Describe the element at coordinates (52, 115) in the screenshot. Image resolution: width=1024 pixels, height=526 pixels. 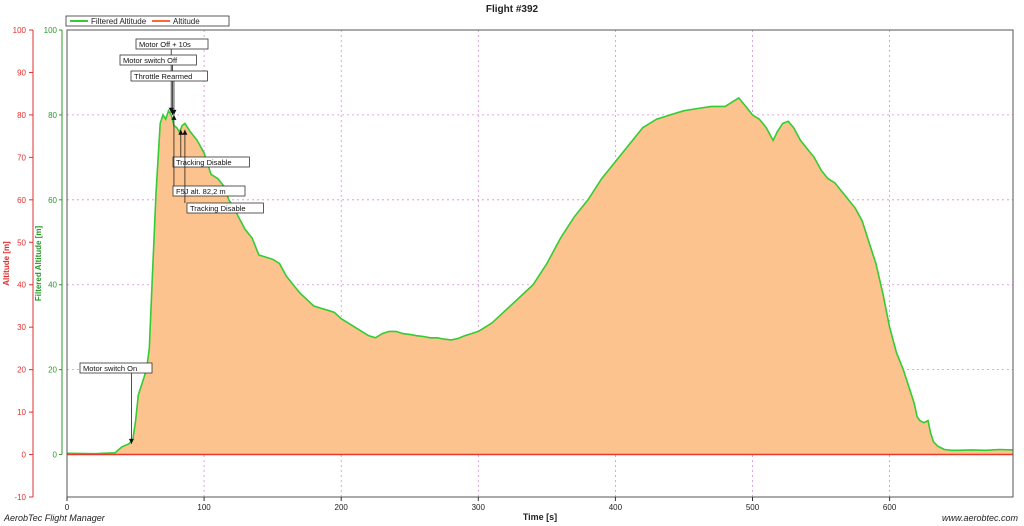
I see `filtered-tick-label: 80` at that location.